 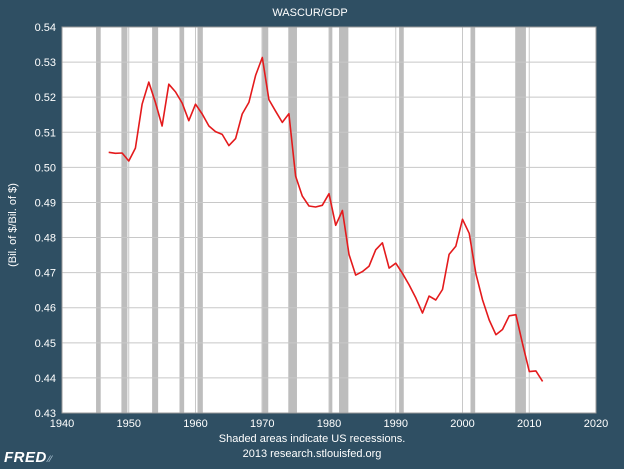 I want to click on y-tick-label: 0.53, so click(x=45, y=63).